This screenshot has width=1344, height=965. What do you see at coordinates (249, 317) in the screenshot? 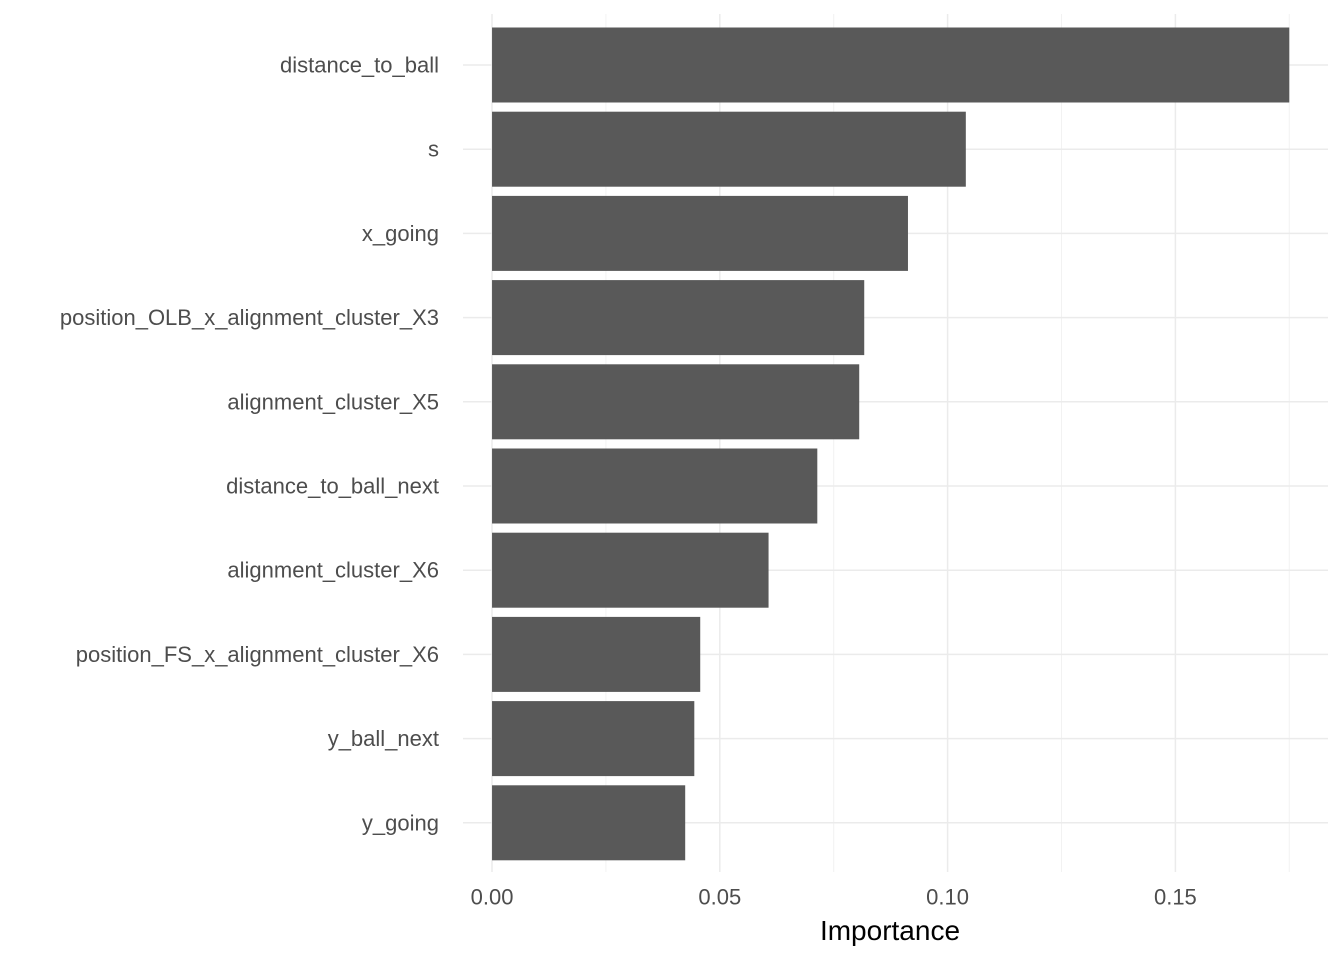
I see `y-tick-label: position_OLB_x_alignment_cluster_X3` at bounding box center [249, 317].